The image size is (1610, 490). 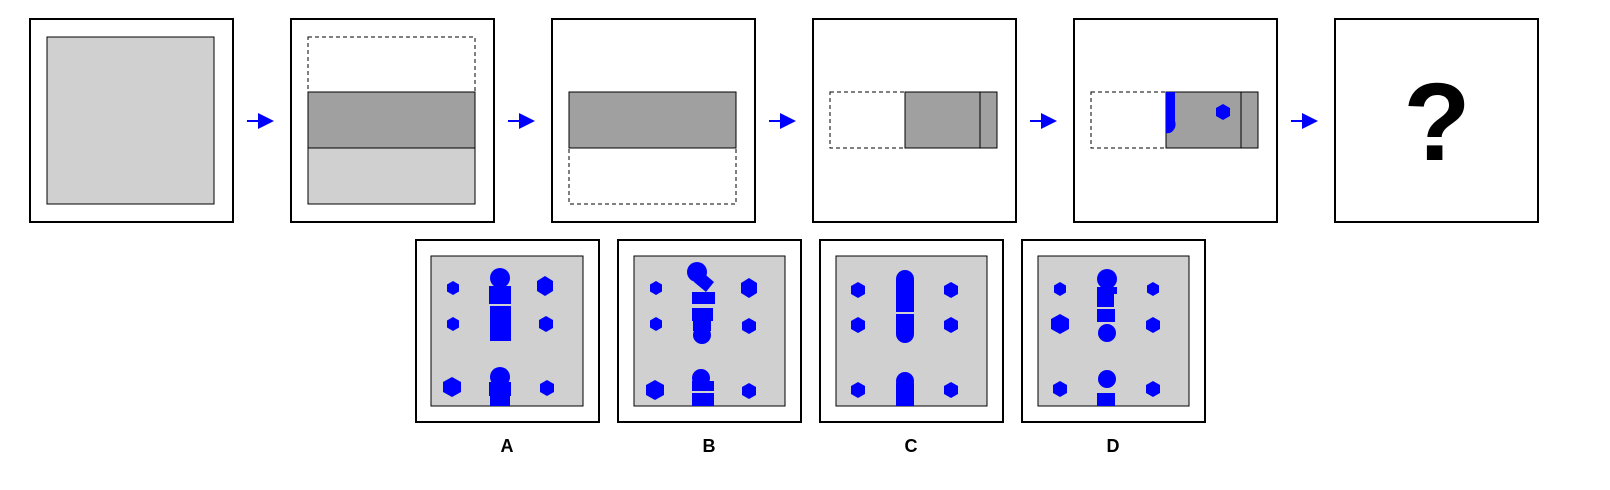 What do you see at coordinates (1105, 337) in the screenshot?
I see `option-d-holes` at bounding box center [1105, 337].